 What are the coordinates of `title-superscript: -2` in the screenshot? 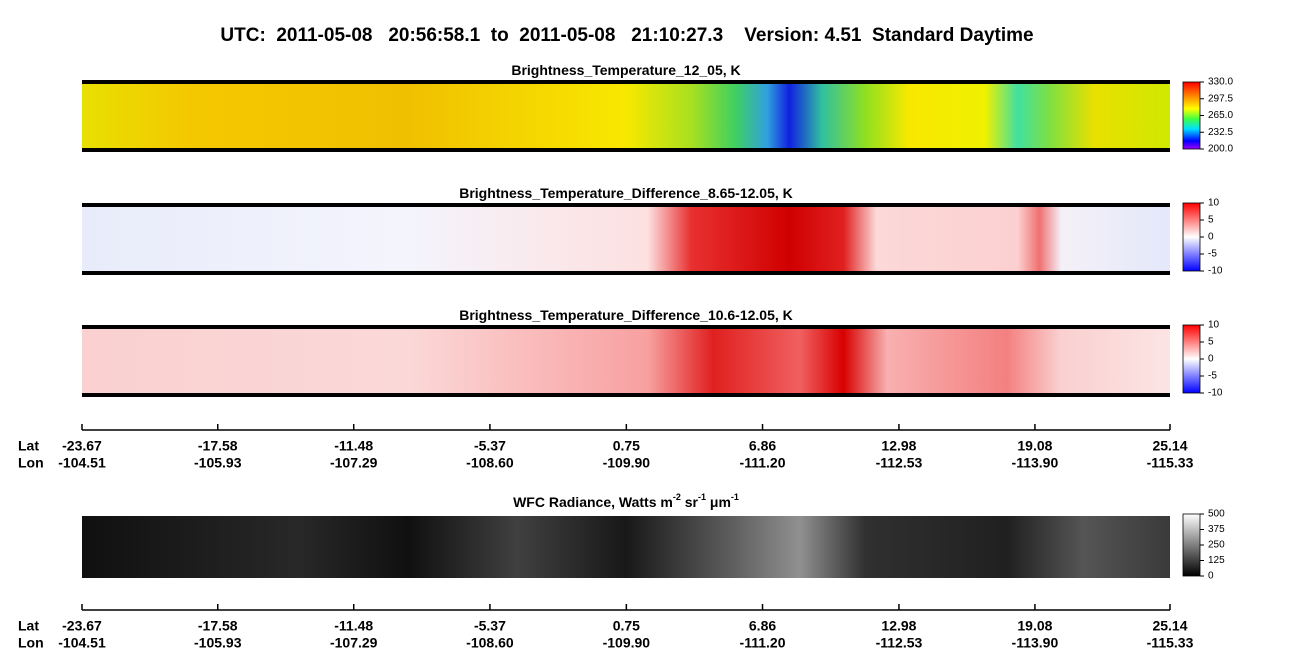 It's located at (677, 497).